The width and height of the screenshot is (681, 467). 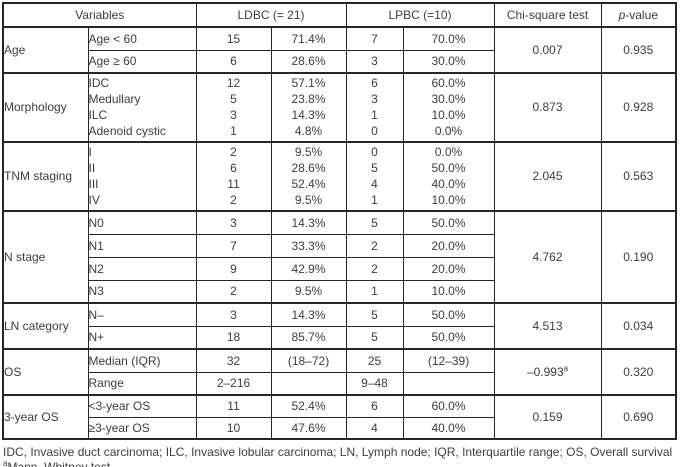 I want to click on ldbc-n-cell: 3, so click(x=233, y=314).